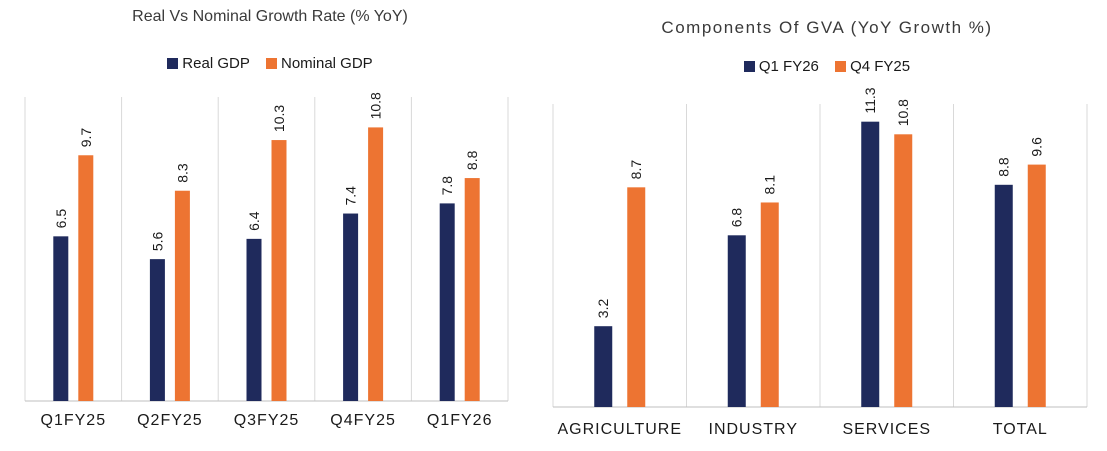  What do you see at coordinates (603, 309) in the screenshot?
I see `data-label: 3.2` at bounding box center [603, 309].